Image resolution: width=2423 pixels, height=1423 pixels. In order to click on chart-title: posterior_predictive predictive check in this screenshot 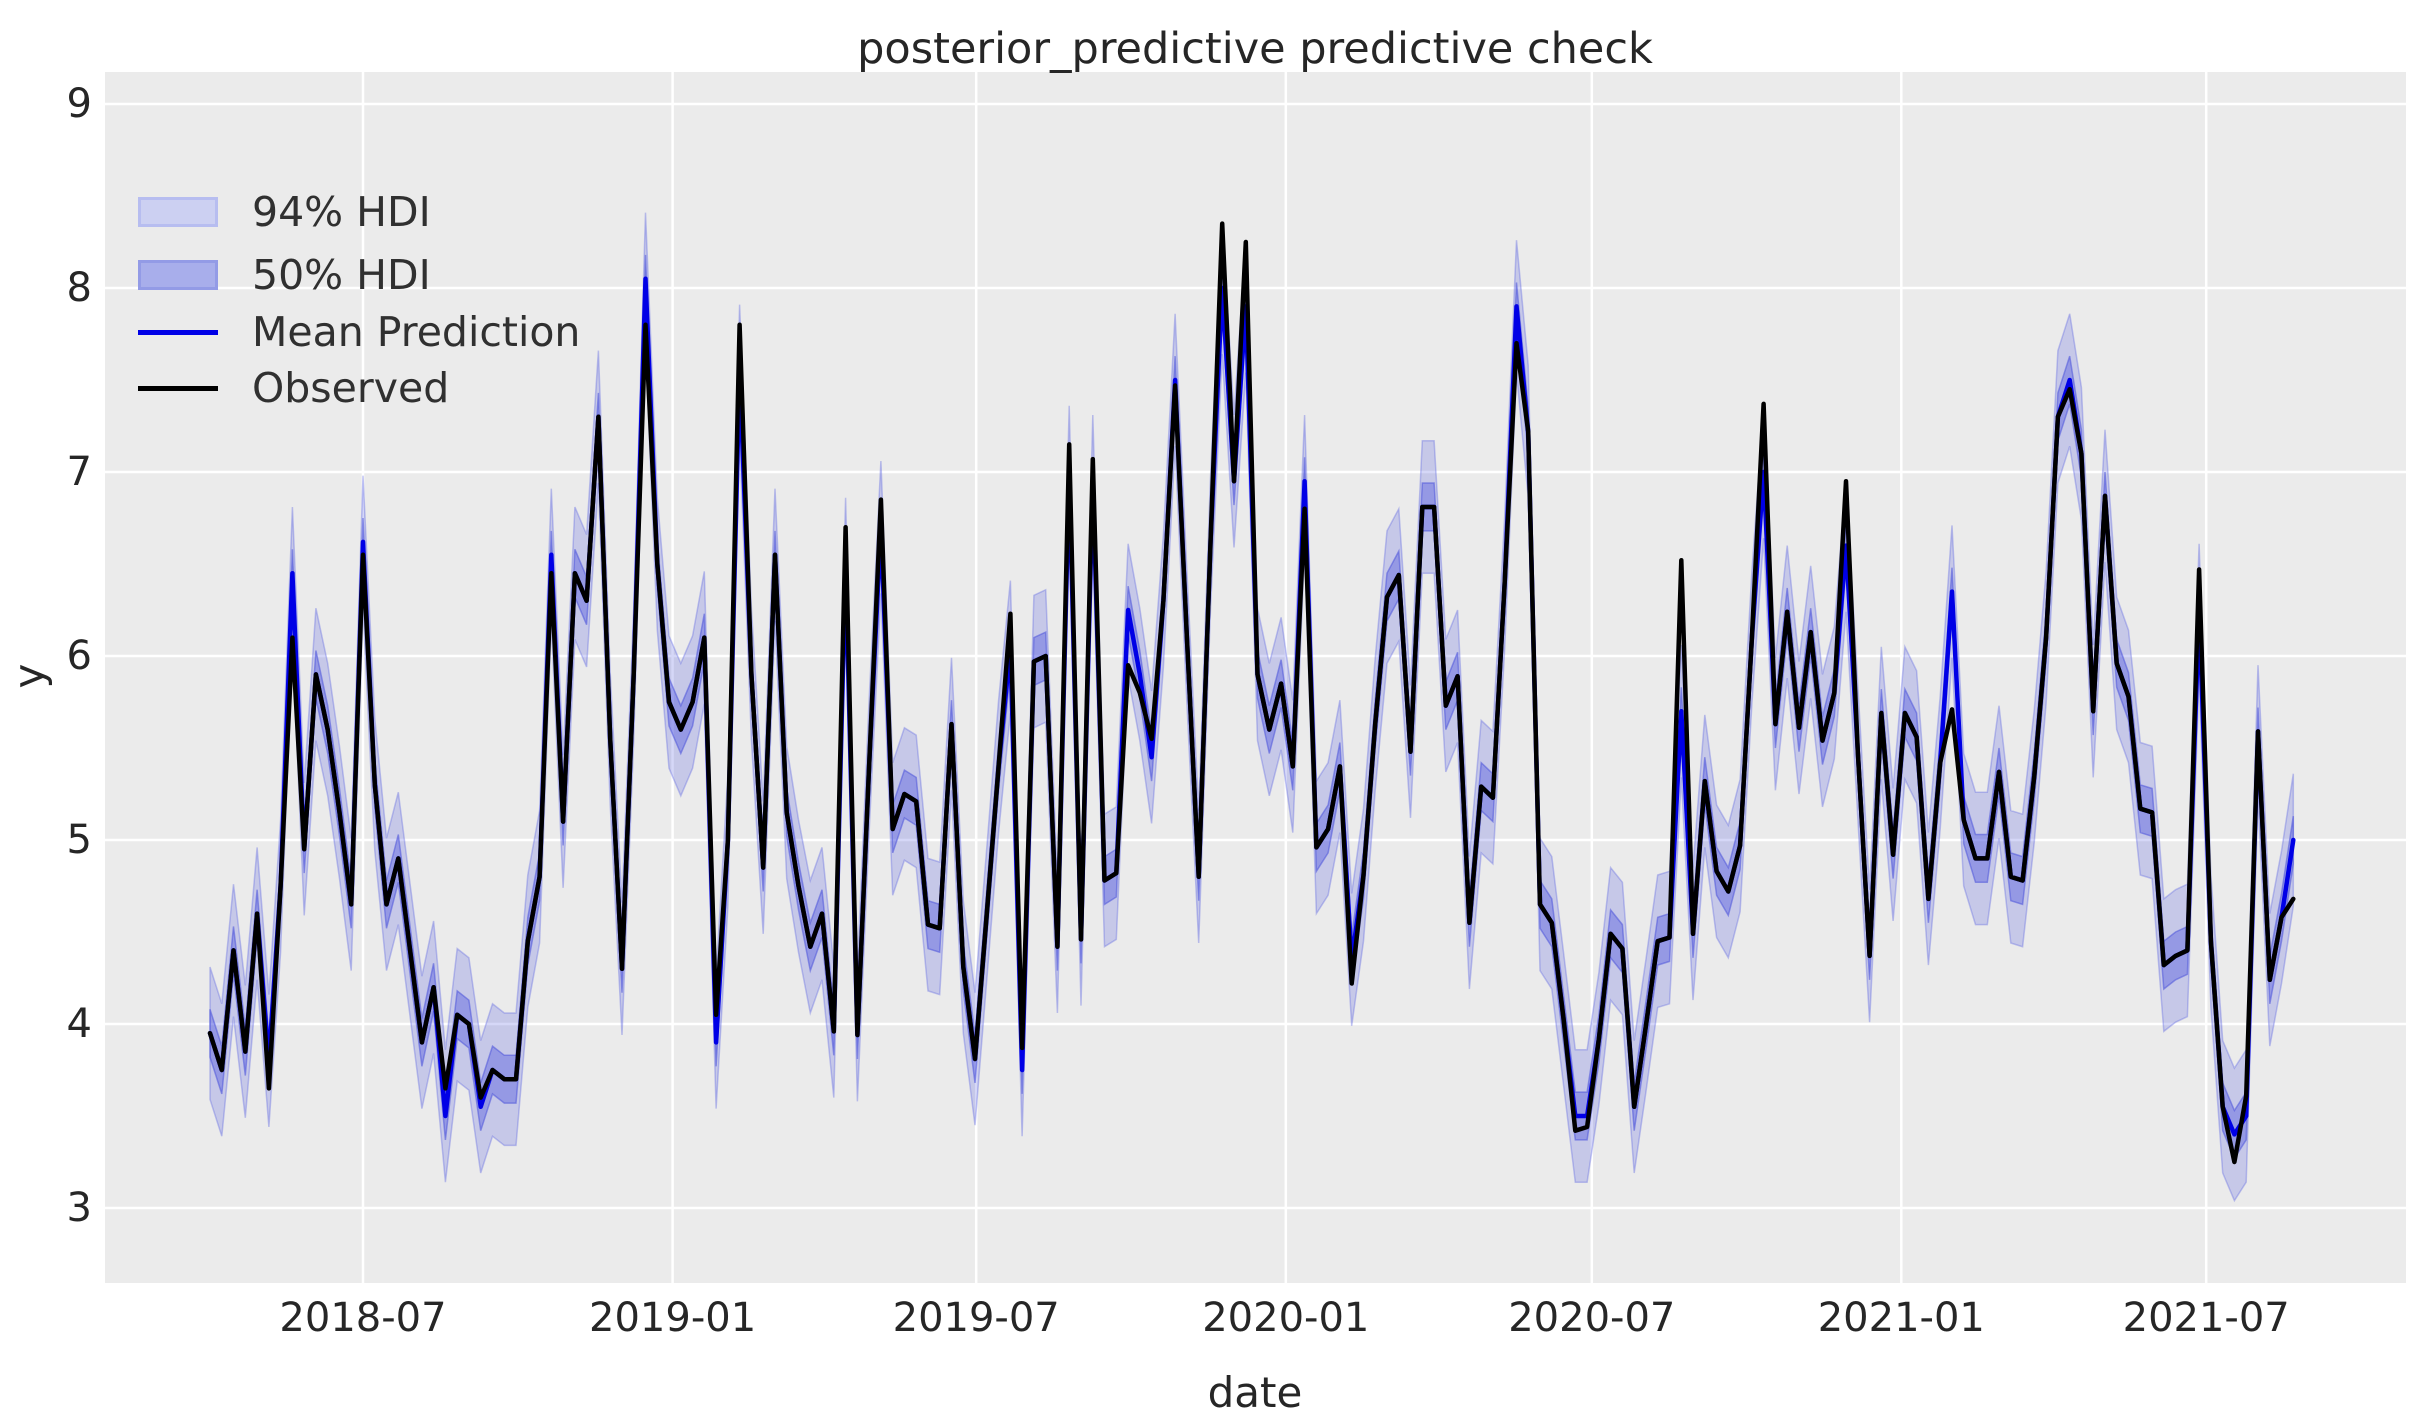, I will do `click(1255, 49)`.